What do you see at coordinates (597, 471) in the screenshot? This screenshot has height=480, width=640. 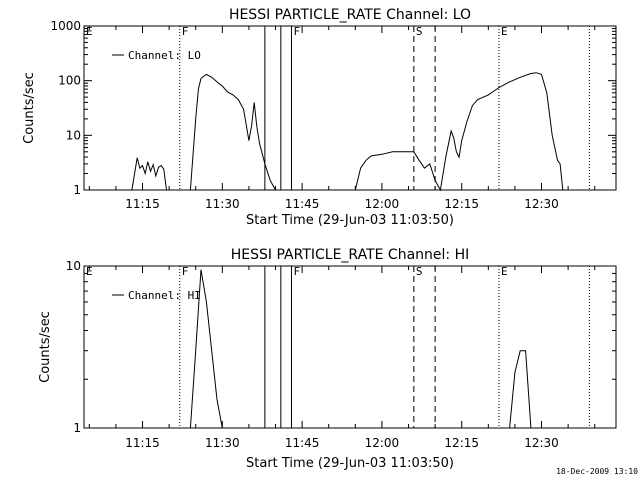 I see `footer-timestamp: 18-Dec-2009 13:10` at bounding box center [597, 471].